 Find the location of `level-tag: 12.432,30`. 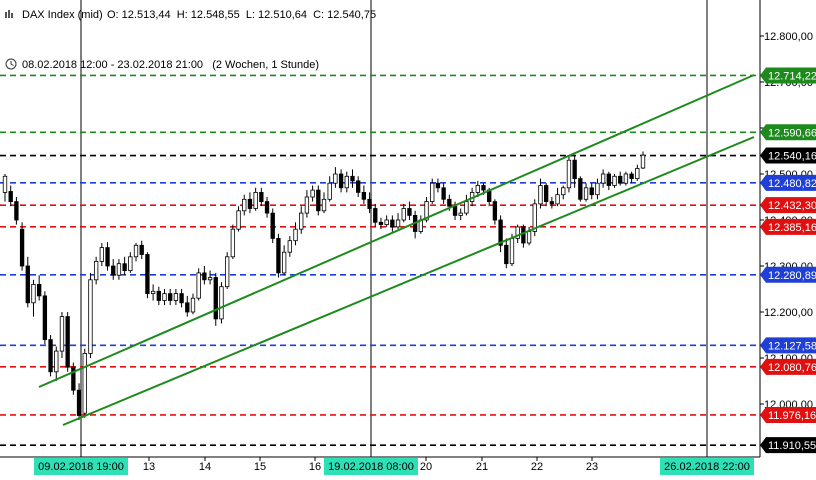

level-tag: 12.432,30 is located at coordinates (788, 205).